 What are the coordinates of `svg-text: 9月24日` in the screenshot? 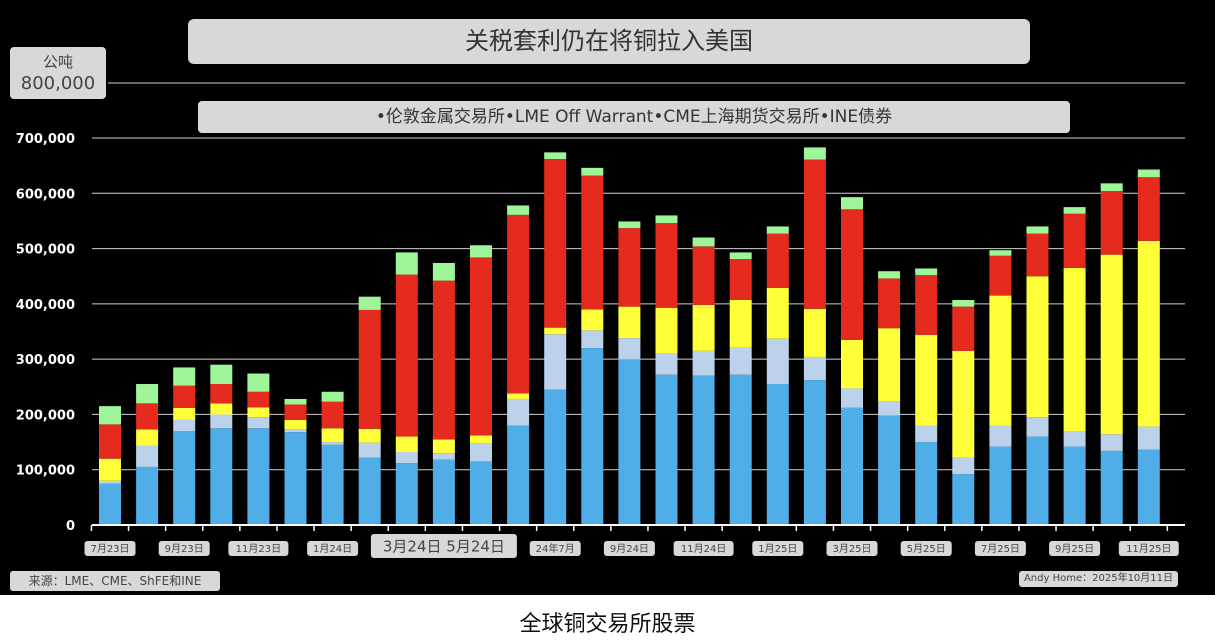 It's located at (629, 549).